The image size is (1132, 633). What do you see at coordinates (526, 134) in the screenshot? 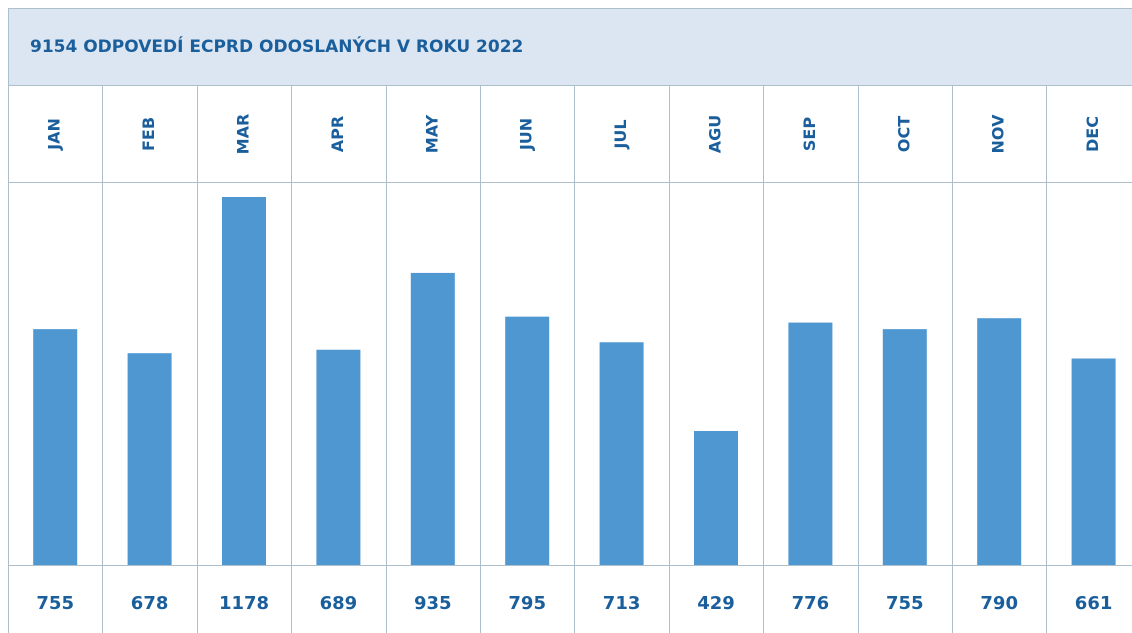
I see `x-tick-label: JUN` at bounding box center [526, 134].